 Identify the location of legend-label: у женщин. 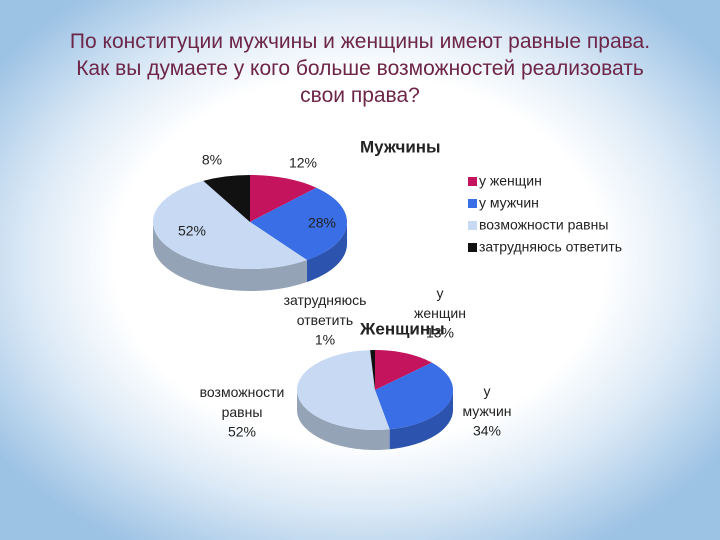
(510, 181).